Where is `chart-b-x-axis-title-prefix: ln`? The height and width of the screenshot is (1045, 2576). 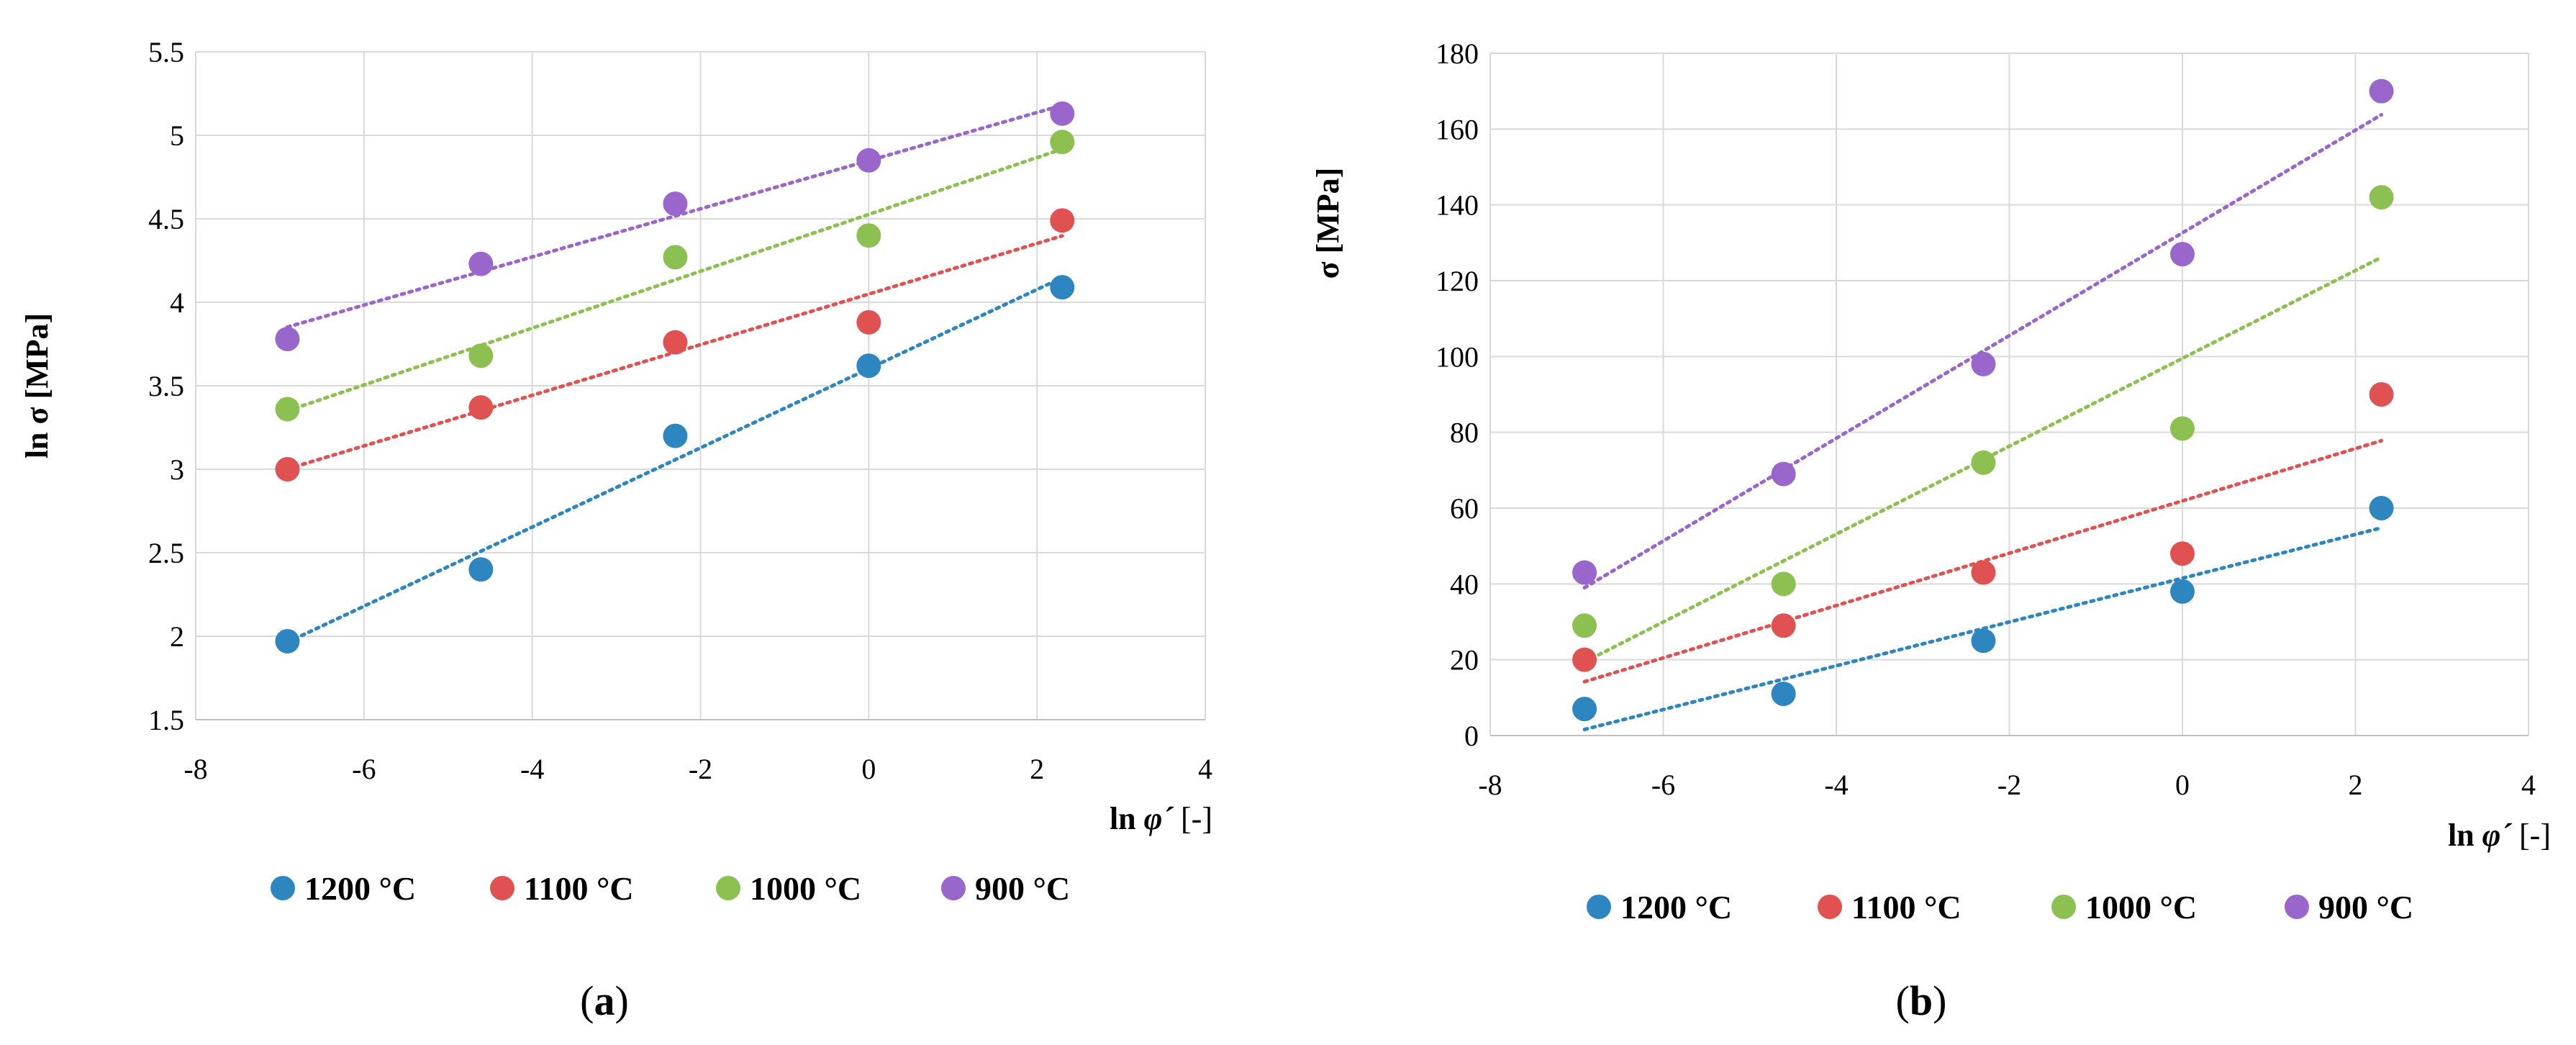 chart-b-x-axis-title-prefix: ln is located at coordinates (2465, 835).